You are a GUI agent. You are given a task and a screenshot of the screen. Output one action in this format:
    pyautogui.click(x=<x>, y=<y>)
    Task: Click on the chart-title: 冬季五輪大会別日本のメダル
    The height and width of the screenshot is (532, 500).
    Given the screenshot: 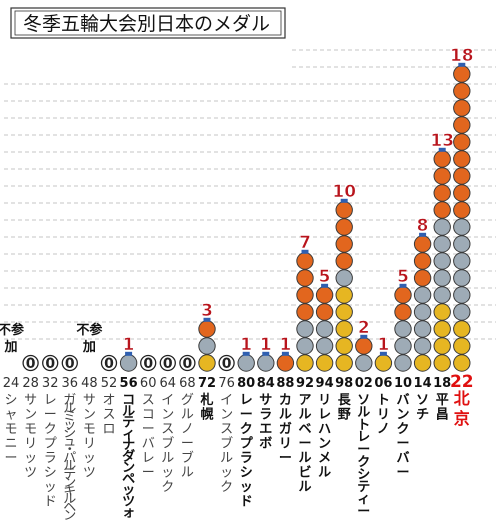 What is the action you would take?
    pyautogui.click(x=146, y=24)
    